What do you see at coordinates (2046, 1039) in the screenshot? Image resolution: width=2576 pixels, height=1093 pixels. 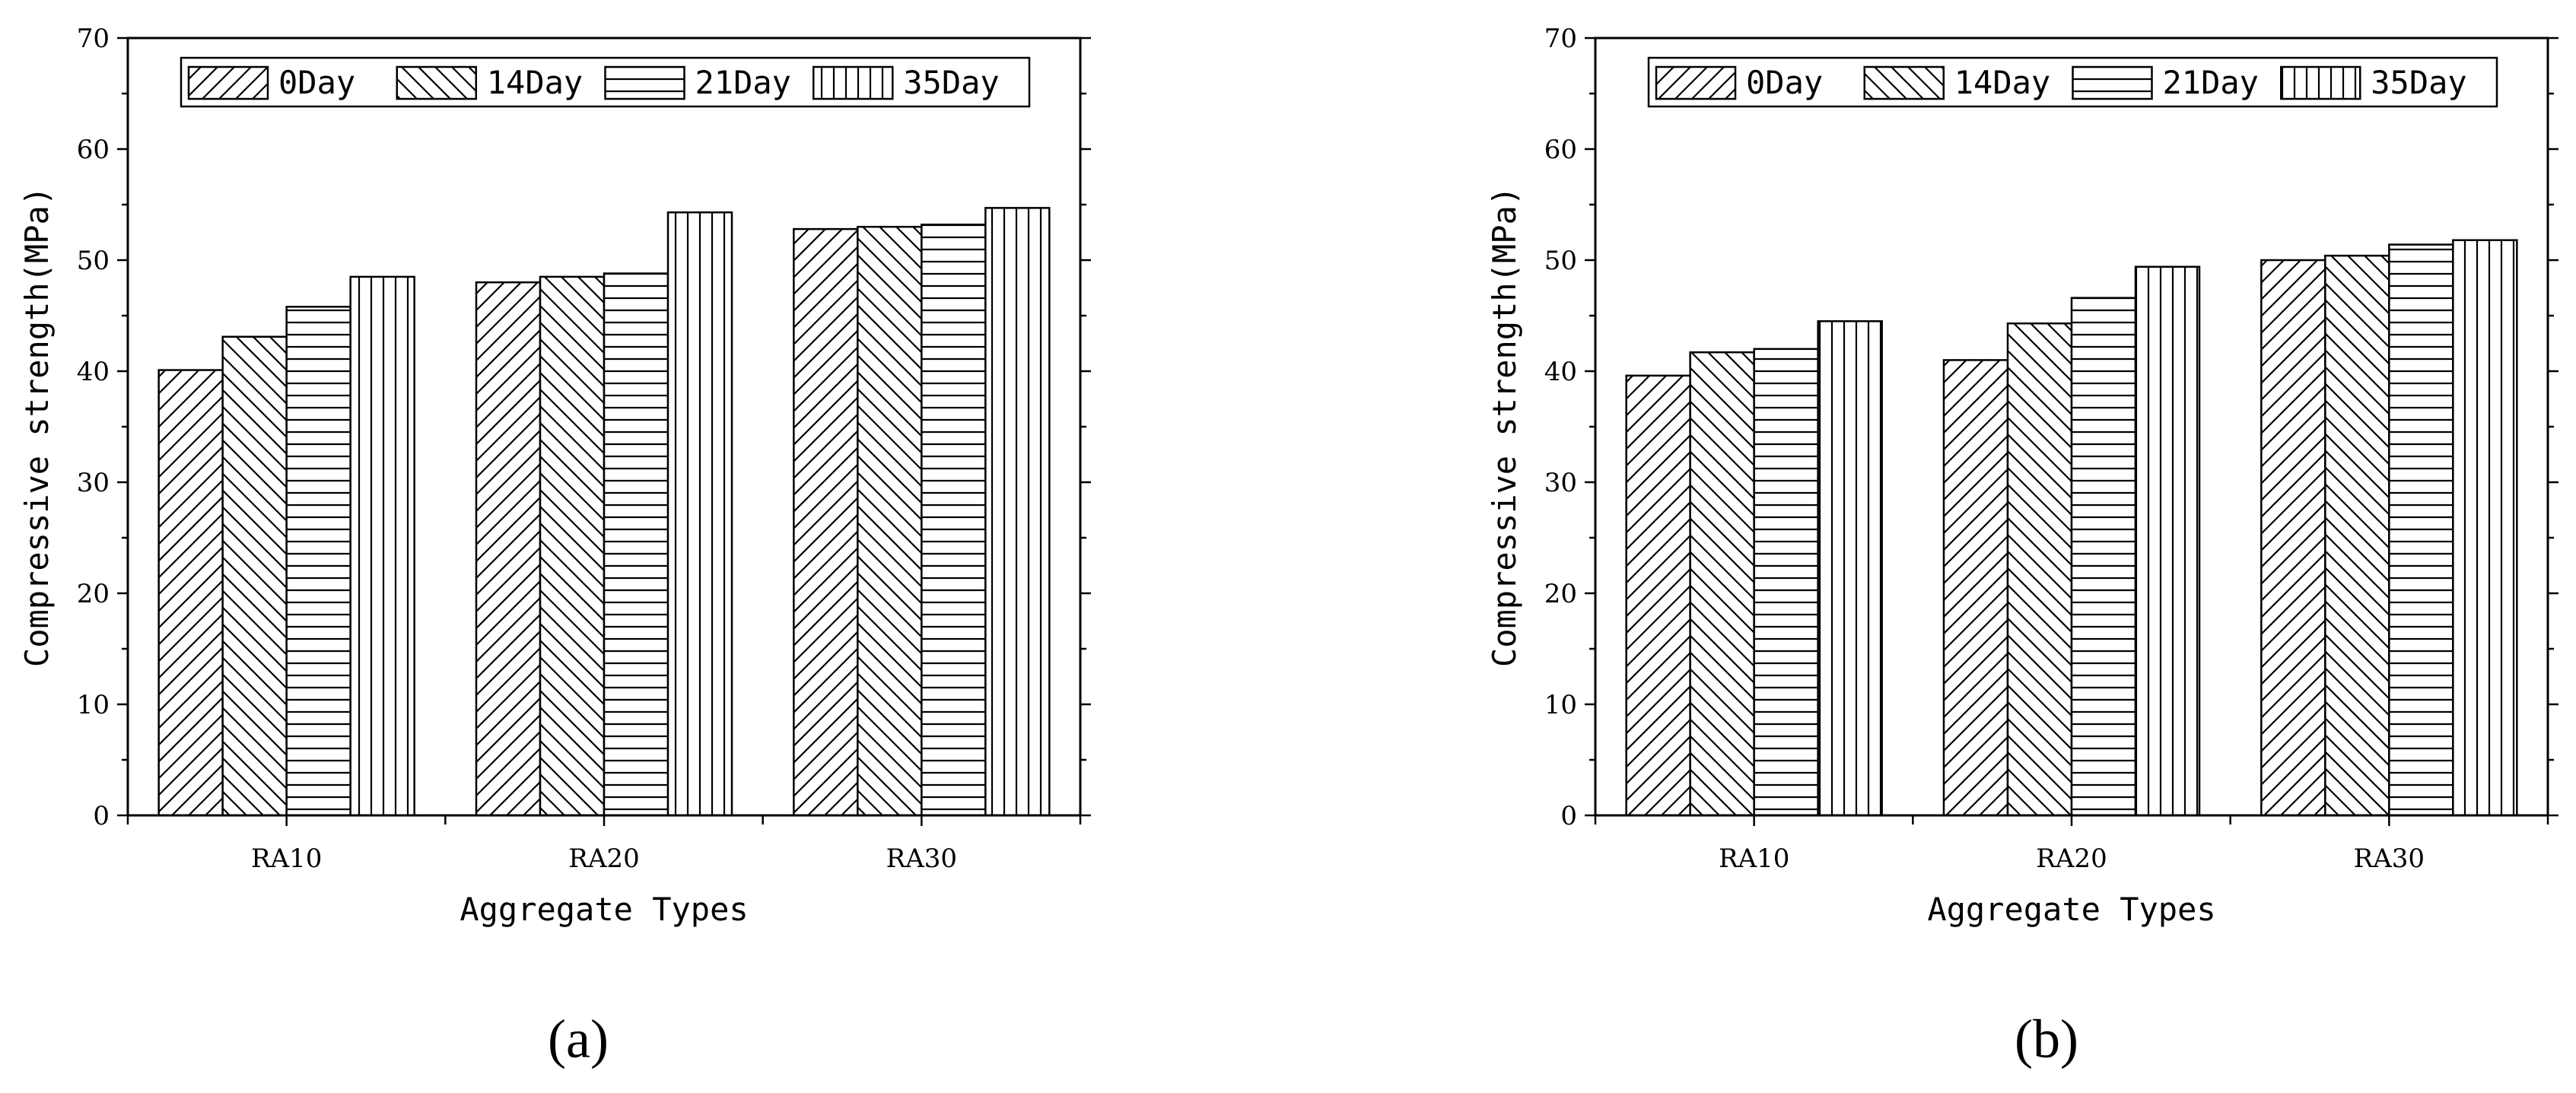 I see `panel-label-b: (b)` at bounding box center [2046, 1039].